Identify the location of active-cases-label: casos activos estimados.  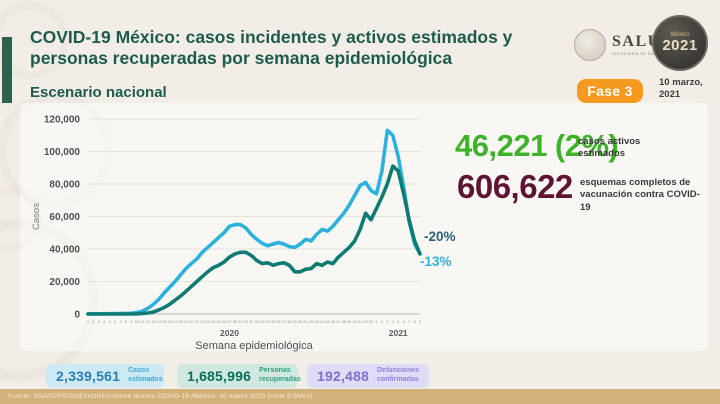
(609, 148).